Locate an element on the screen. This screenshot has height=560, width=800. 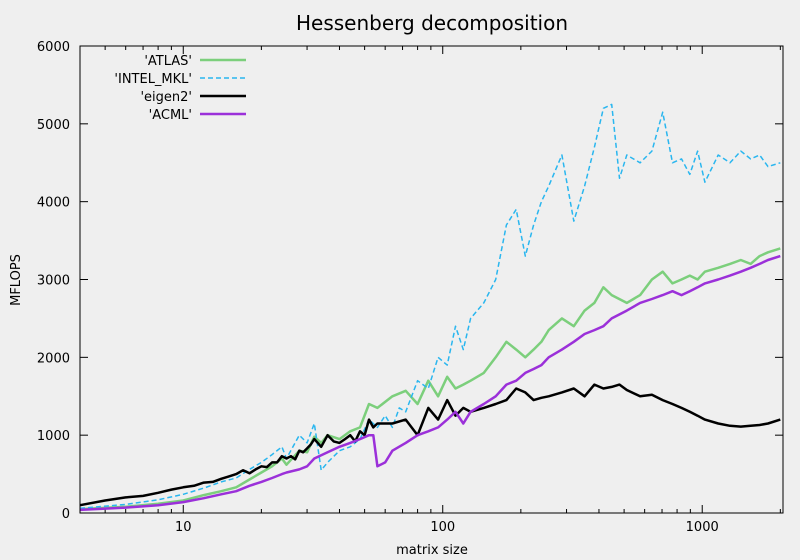
y-tick-label: 2000 is located at coordinates (53, 358).